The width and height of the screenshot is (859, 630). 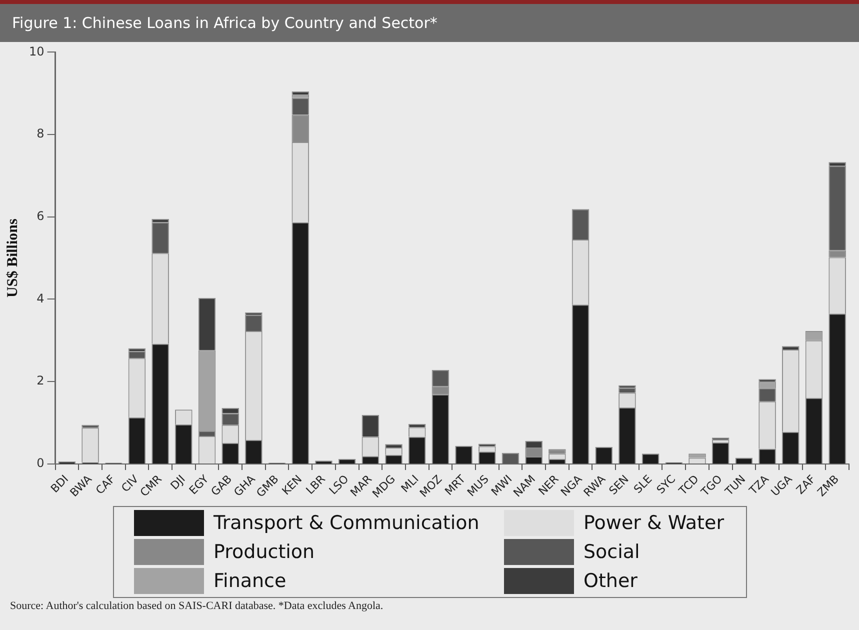 I want to click on x-tick-label: CIV, so click(x=130, y=483).